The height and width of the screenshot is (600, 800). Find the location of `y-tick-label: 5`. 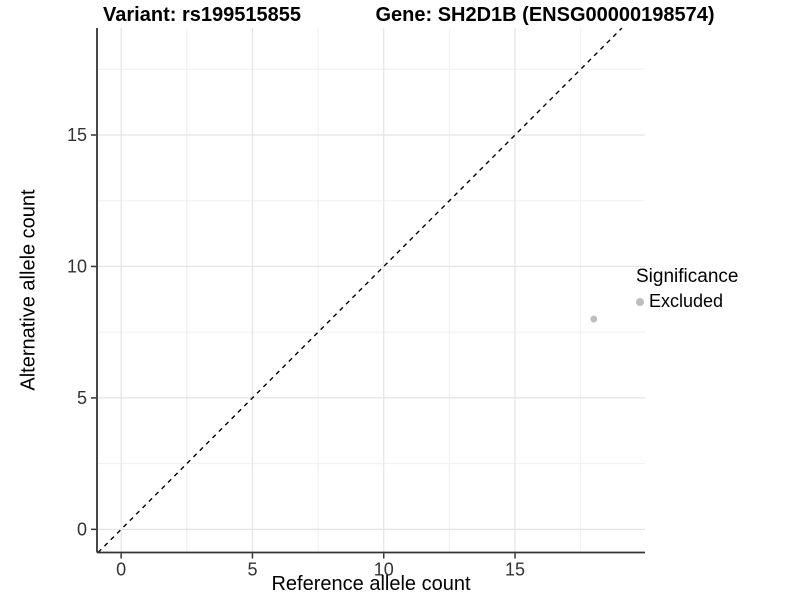

y-tick-label: 5 is located at coordinates (82, 398).